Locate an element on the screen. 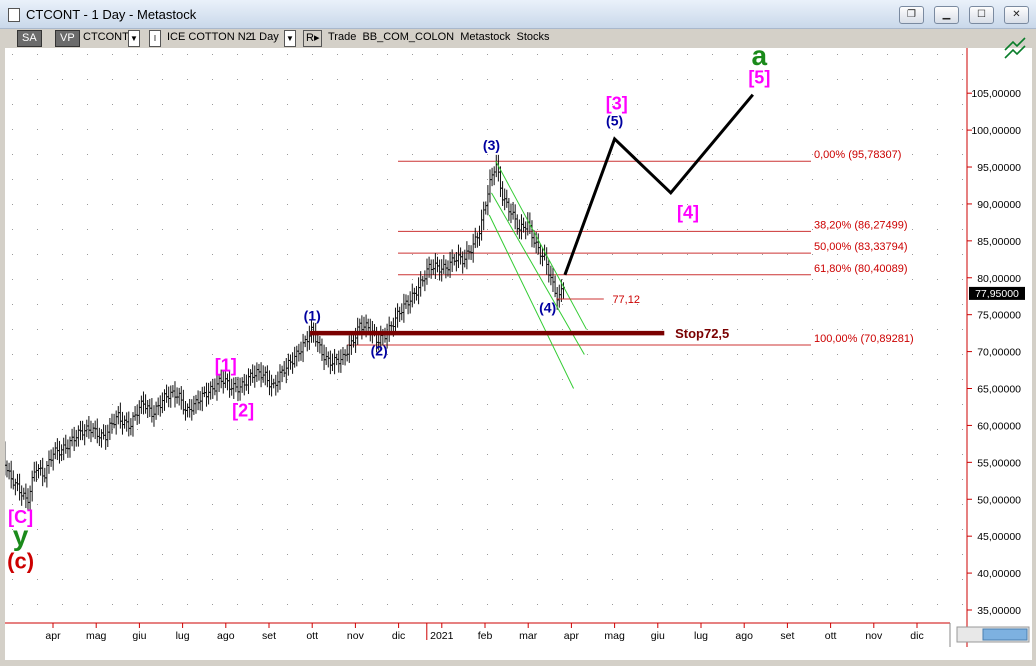 This screenshot has width=1036, height=666. wave-label: (c) is located at coordinates (20, 561).